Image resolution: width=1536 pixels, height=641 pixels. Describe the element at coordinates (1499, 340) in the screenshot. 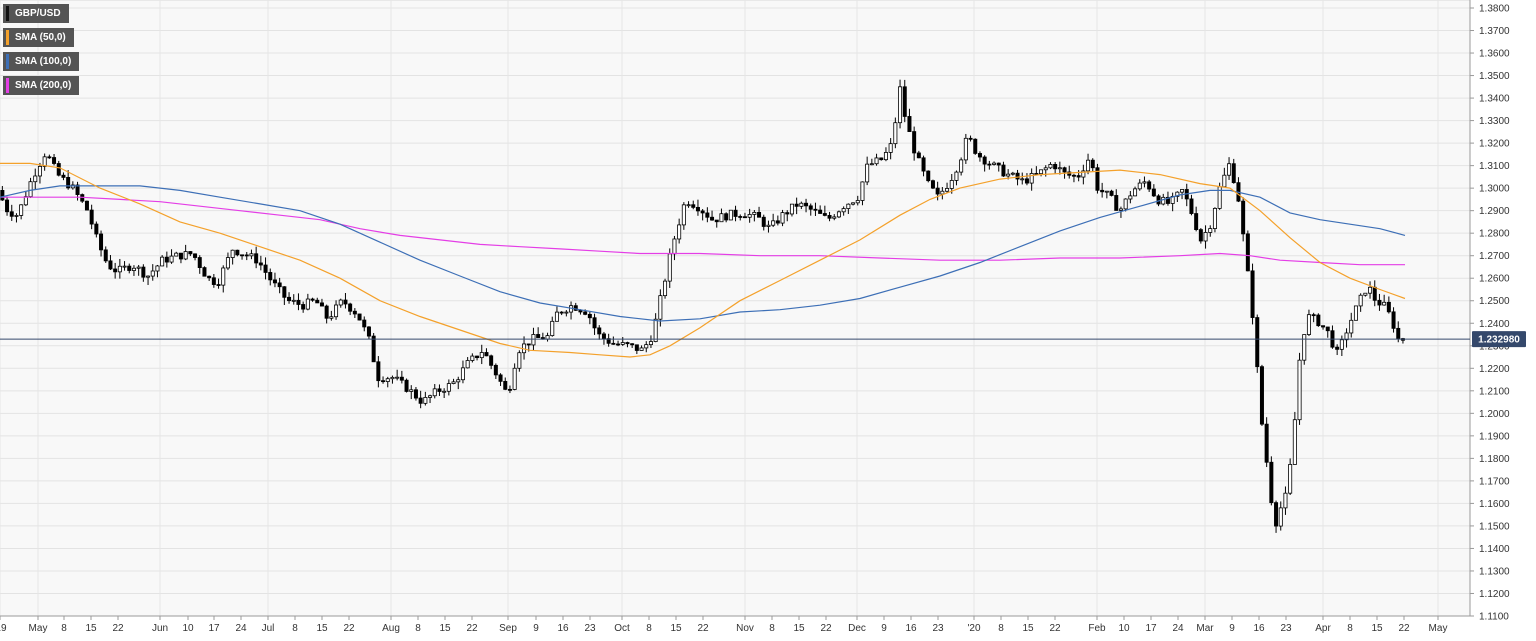

I see `current-price-label: 1.232980` at that location.